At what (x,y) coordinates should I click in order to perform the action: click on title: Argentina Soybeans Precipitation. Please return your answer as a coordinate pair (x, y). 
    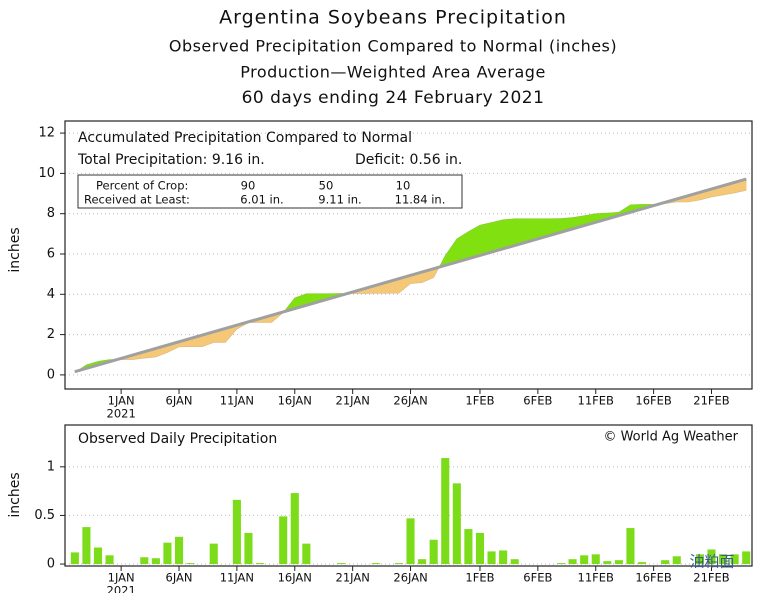
    Looking at the image, I should click on (393, 18).